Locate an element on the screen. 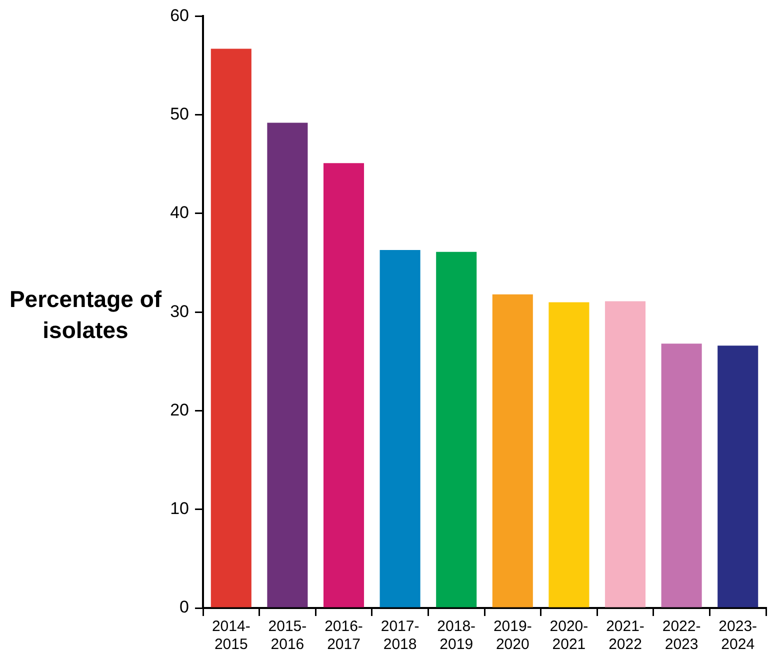 The width and height of the screenshot is (784, 660). y-tick-label: 0 is located at coordinates (184, 607).